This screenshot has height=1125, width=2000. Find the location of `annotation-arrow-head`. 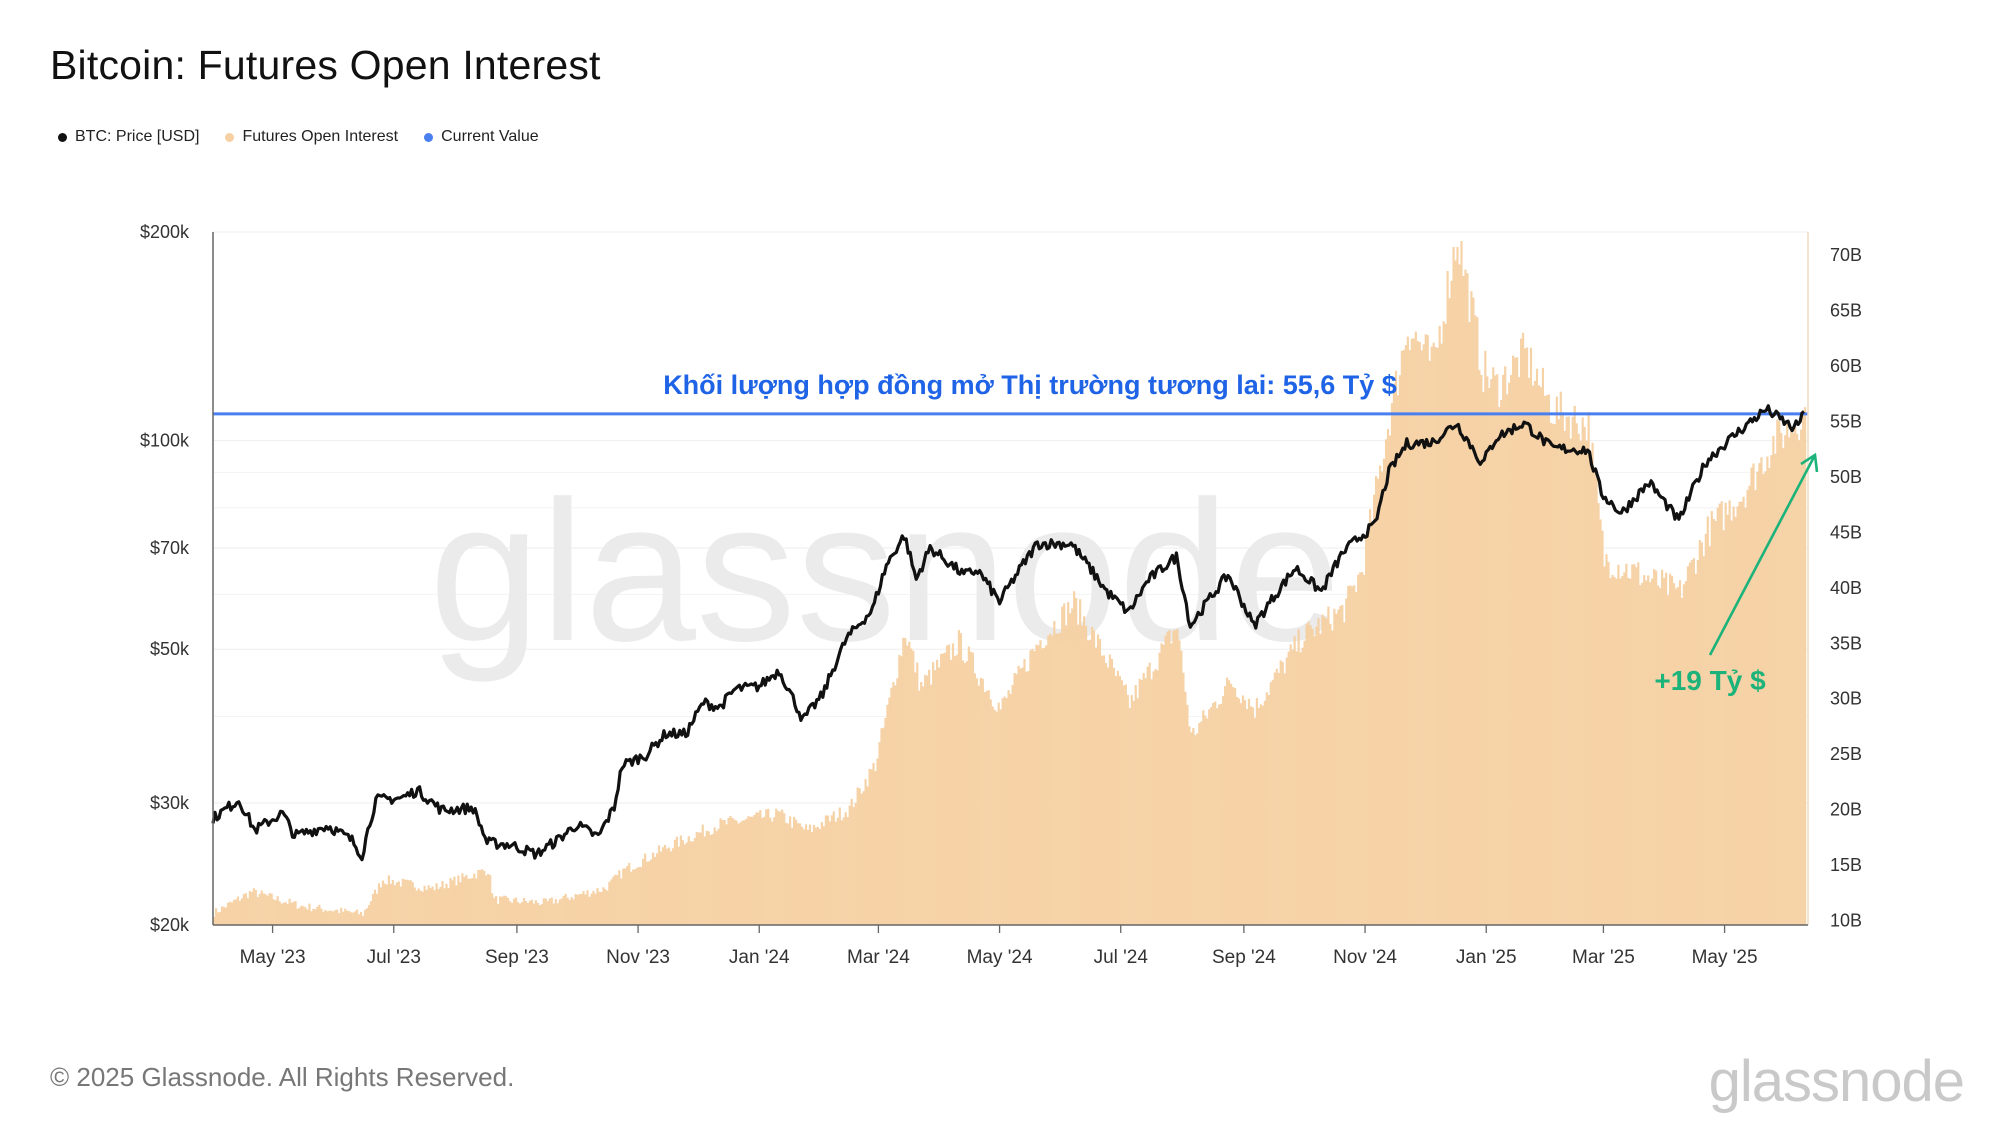

annotation-arrow-head is located at coordinates (1809, 462).